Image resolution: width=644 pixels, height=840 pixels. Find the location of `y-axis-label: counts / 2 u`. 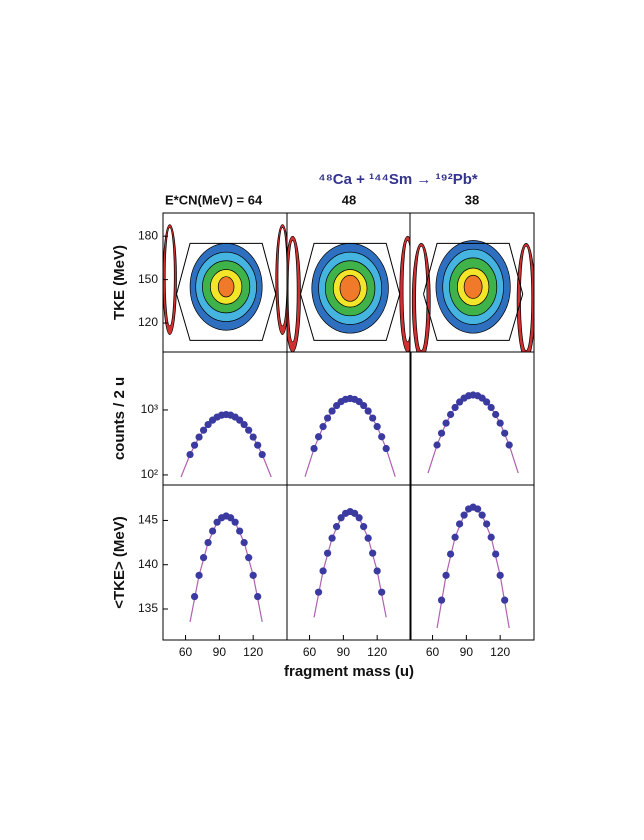

y-axis-label: counts / 2 u is located at coordinates (119, 418).